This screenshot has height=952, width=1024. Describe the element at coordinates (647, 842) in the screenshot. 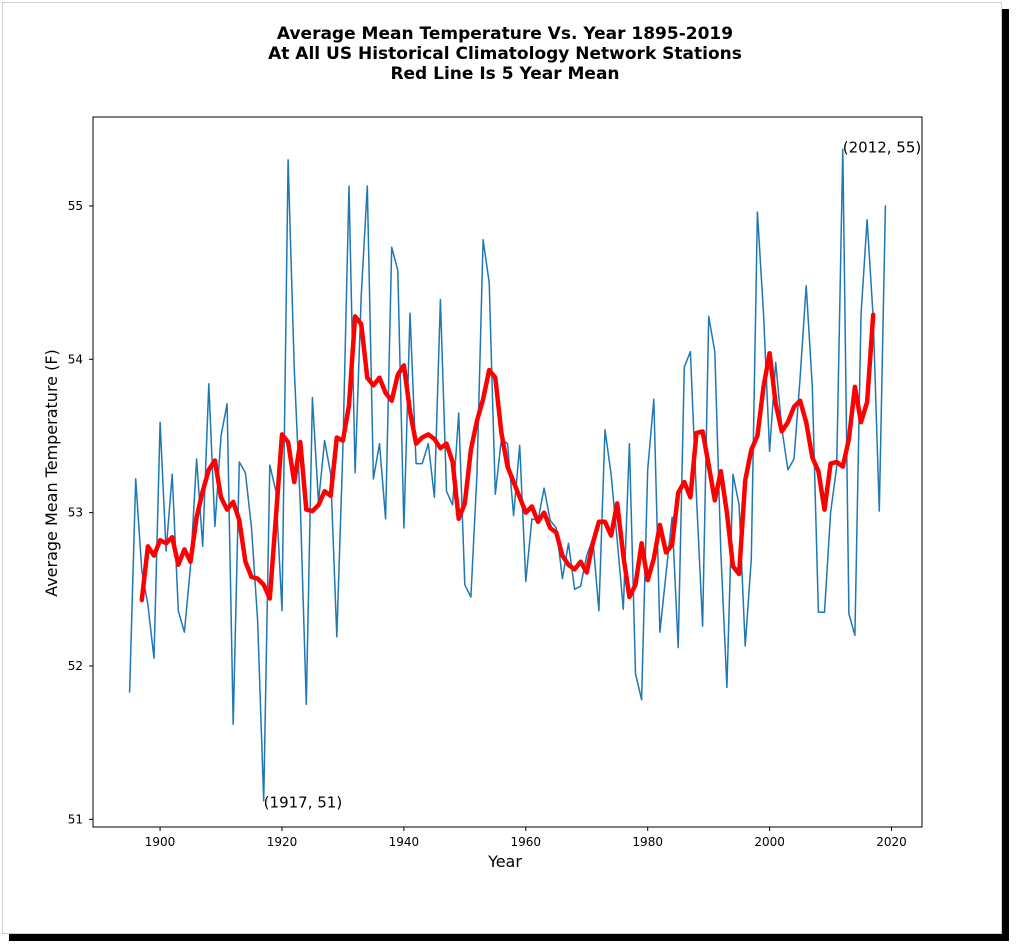

I see `x-tick-label: 1980` at that location.